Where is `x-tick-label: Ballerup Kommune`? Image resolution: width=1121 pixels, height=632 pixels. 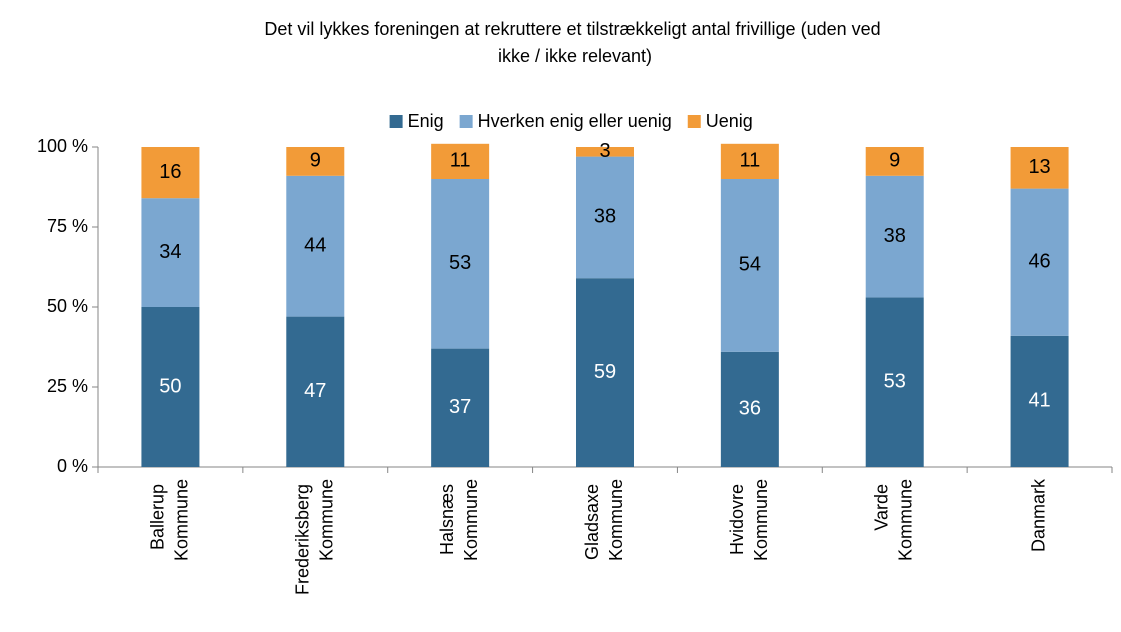 x-tick-label: Ballerup Kommune is located at coordinates (169, 520).